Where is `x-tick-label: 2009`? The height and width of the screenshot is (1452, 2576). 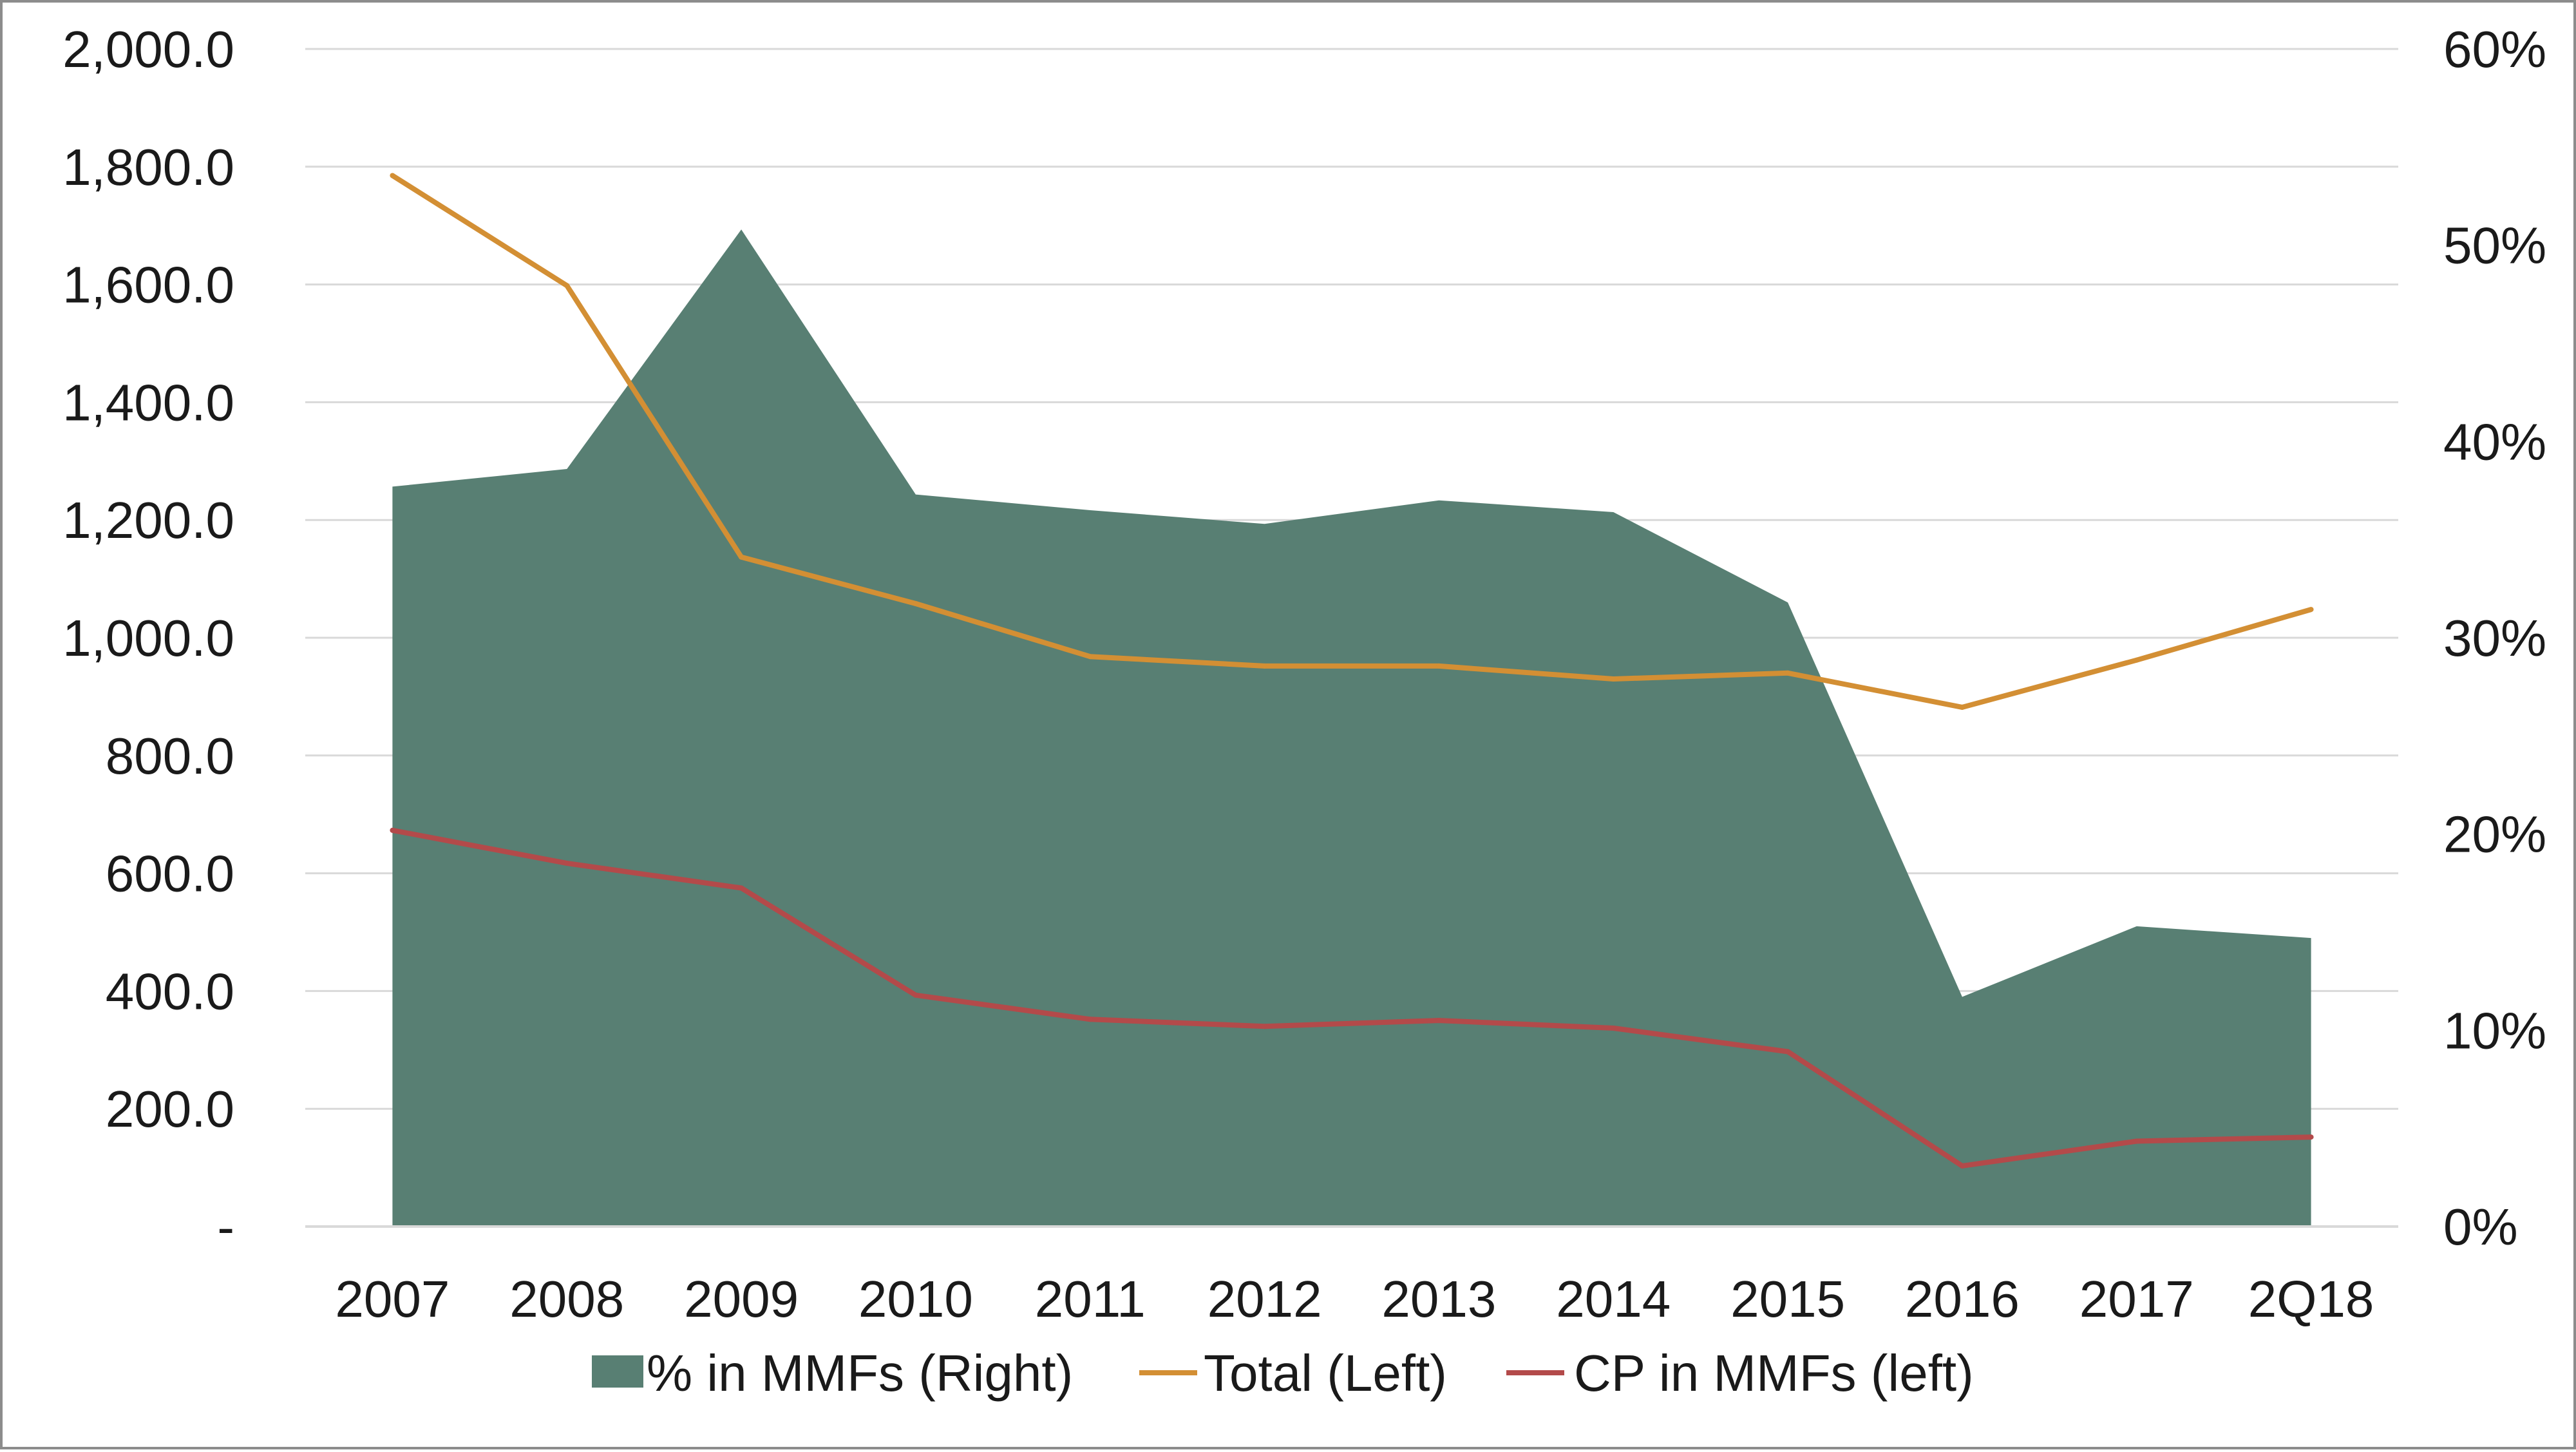
x-tick-label: 2009 is located at coordinates (742, 1299).